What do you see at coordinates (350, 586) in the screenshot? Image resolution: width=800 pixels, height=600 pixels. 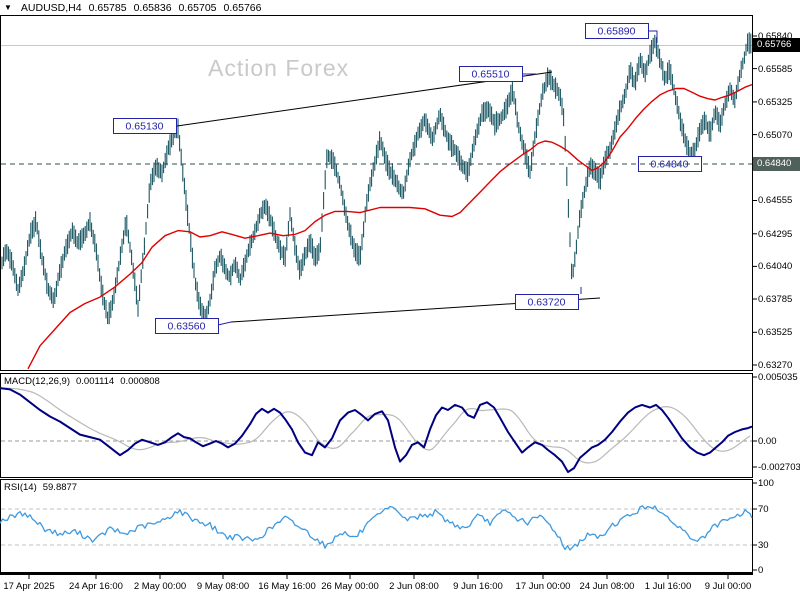 I see `x-axis-tick-label: 26 May 00:00` at bounding box center [350, 586].